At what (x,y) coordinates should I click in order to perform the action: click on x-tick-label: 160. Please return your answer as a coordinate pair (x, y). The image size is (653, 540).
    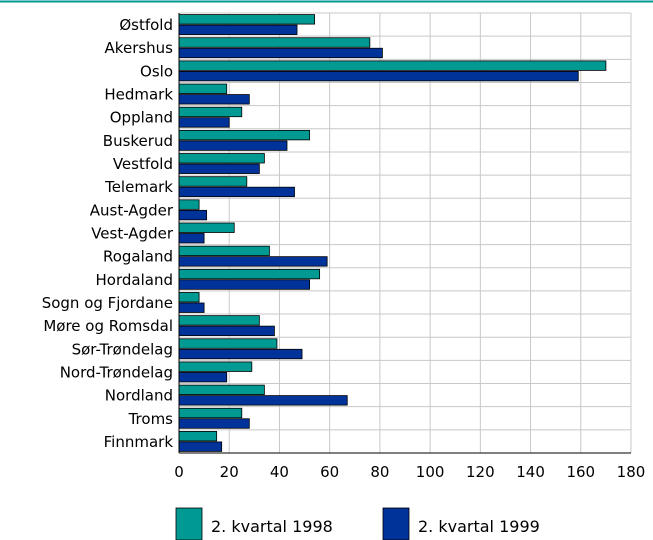
    Looking at the image, I should click on (580, 472).